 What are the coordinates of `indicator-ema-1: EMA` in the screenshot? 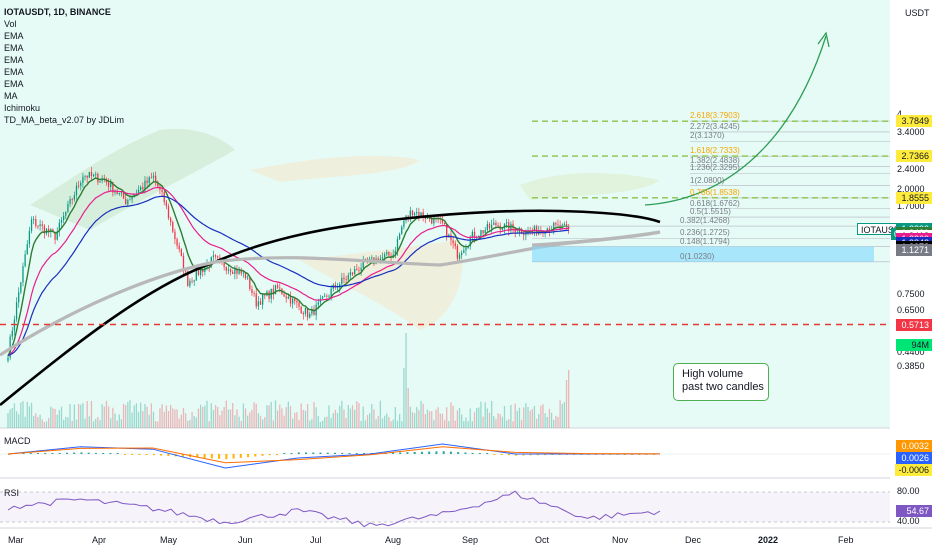 It's located at (14, 36).